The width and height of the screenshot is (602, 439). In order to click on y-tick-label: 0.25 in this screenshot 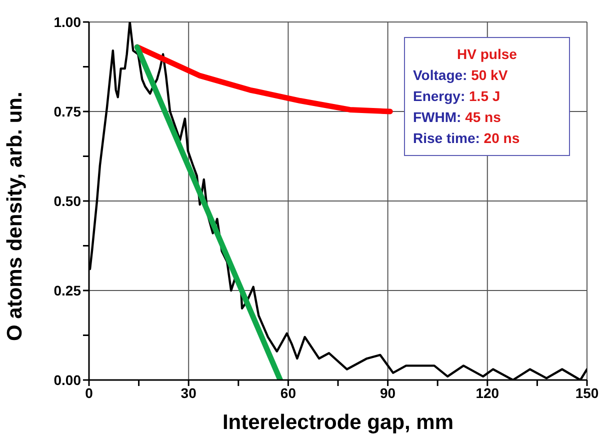, I will do `click(68, 290)`.